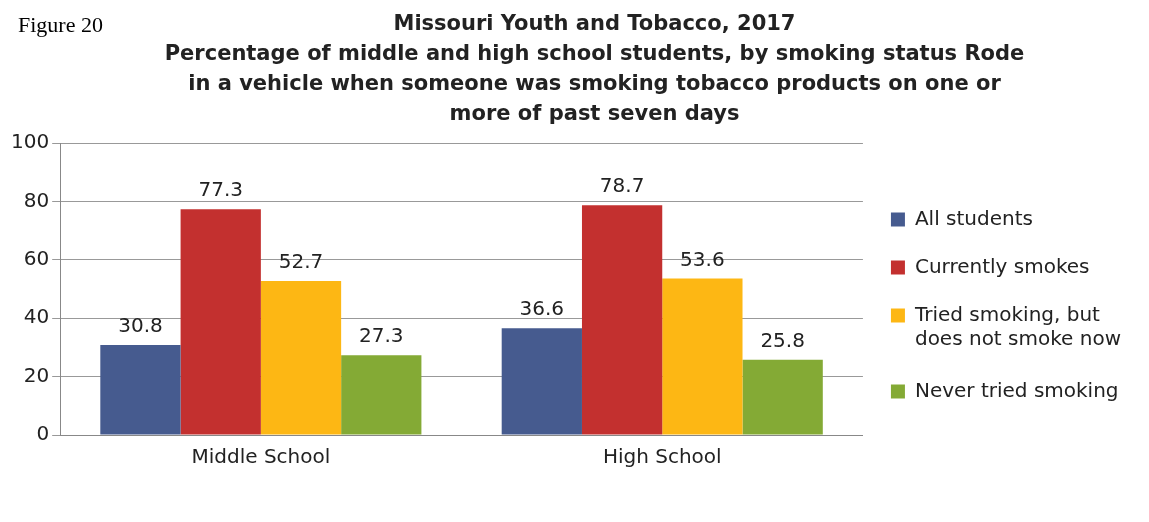 The image size is (1149, 522). What do you see at coordinates (36, 199) in the screenshot?
I see `y-tick-label: 80` at bounding box center [36, 199].